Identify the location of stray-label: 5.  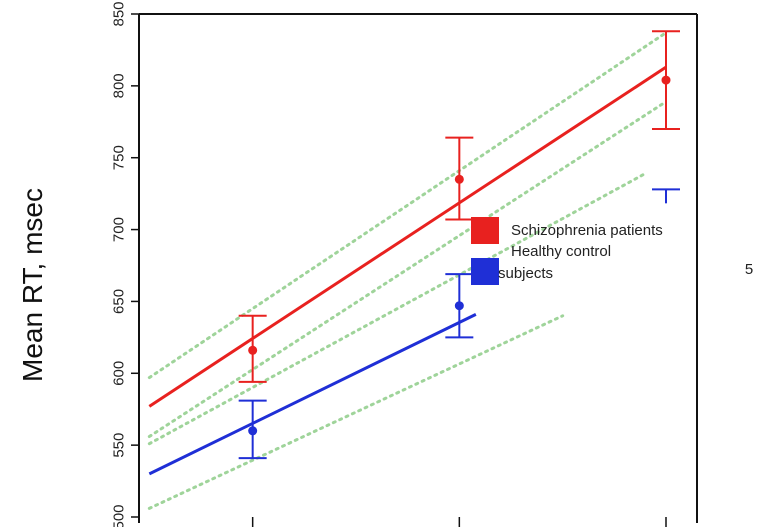
(749, 269).